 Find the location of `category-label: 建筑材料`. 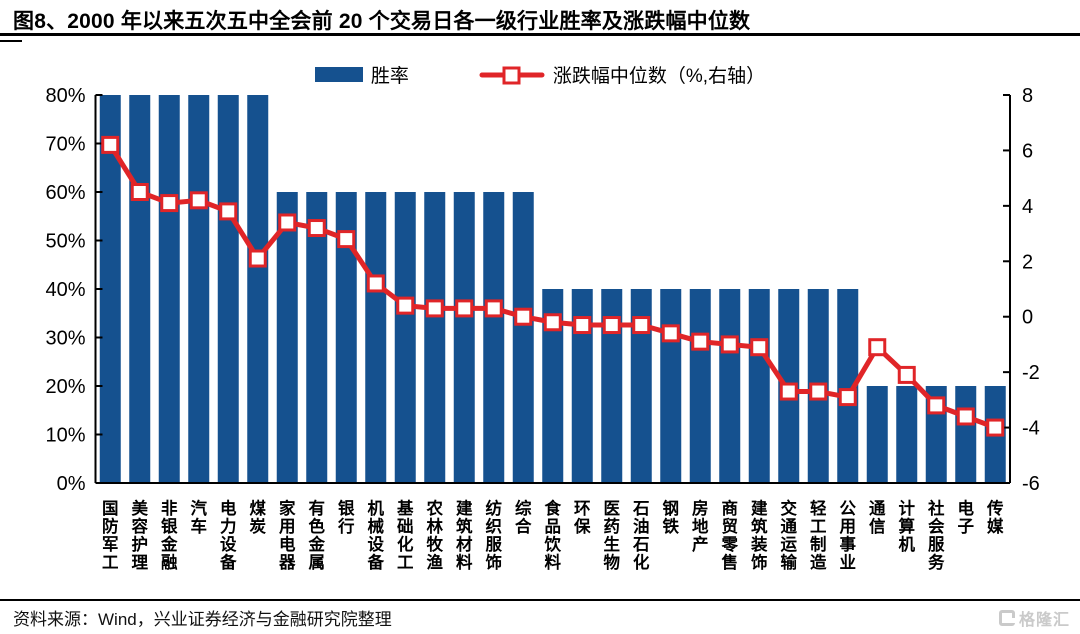

category-label: 建筑材料 is located at coordinates (464, 535).